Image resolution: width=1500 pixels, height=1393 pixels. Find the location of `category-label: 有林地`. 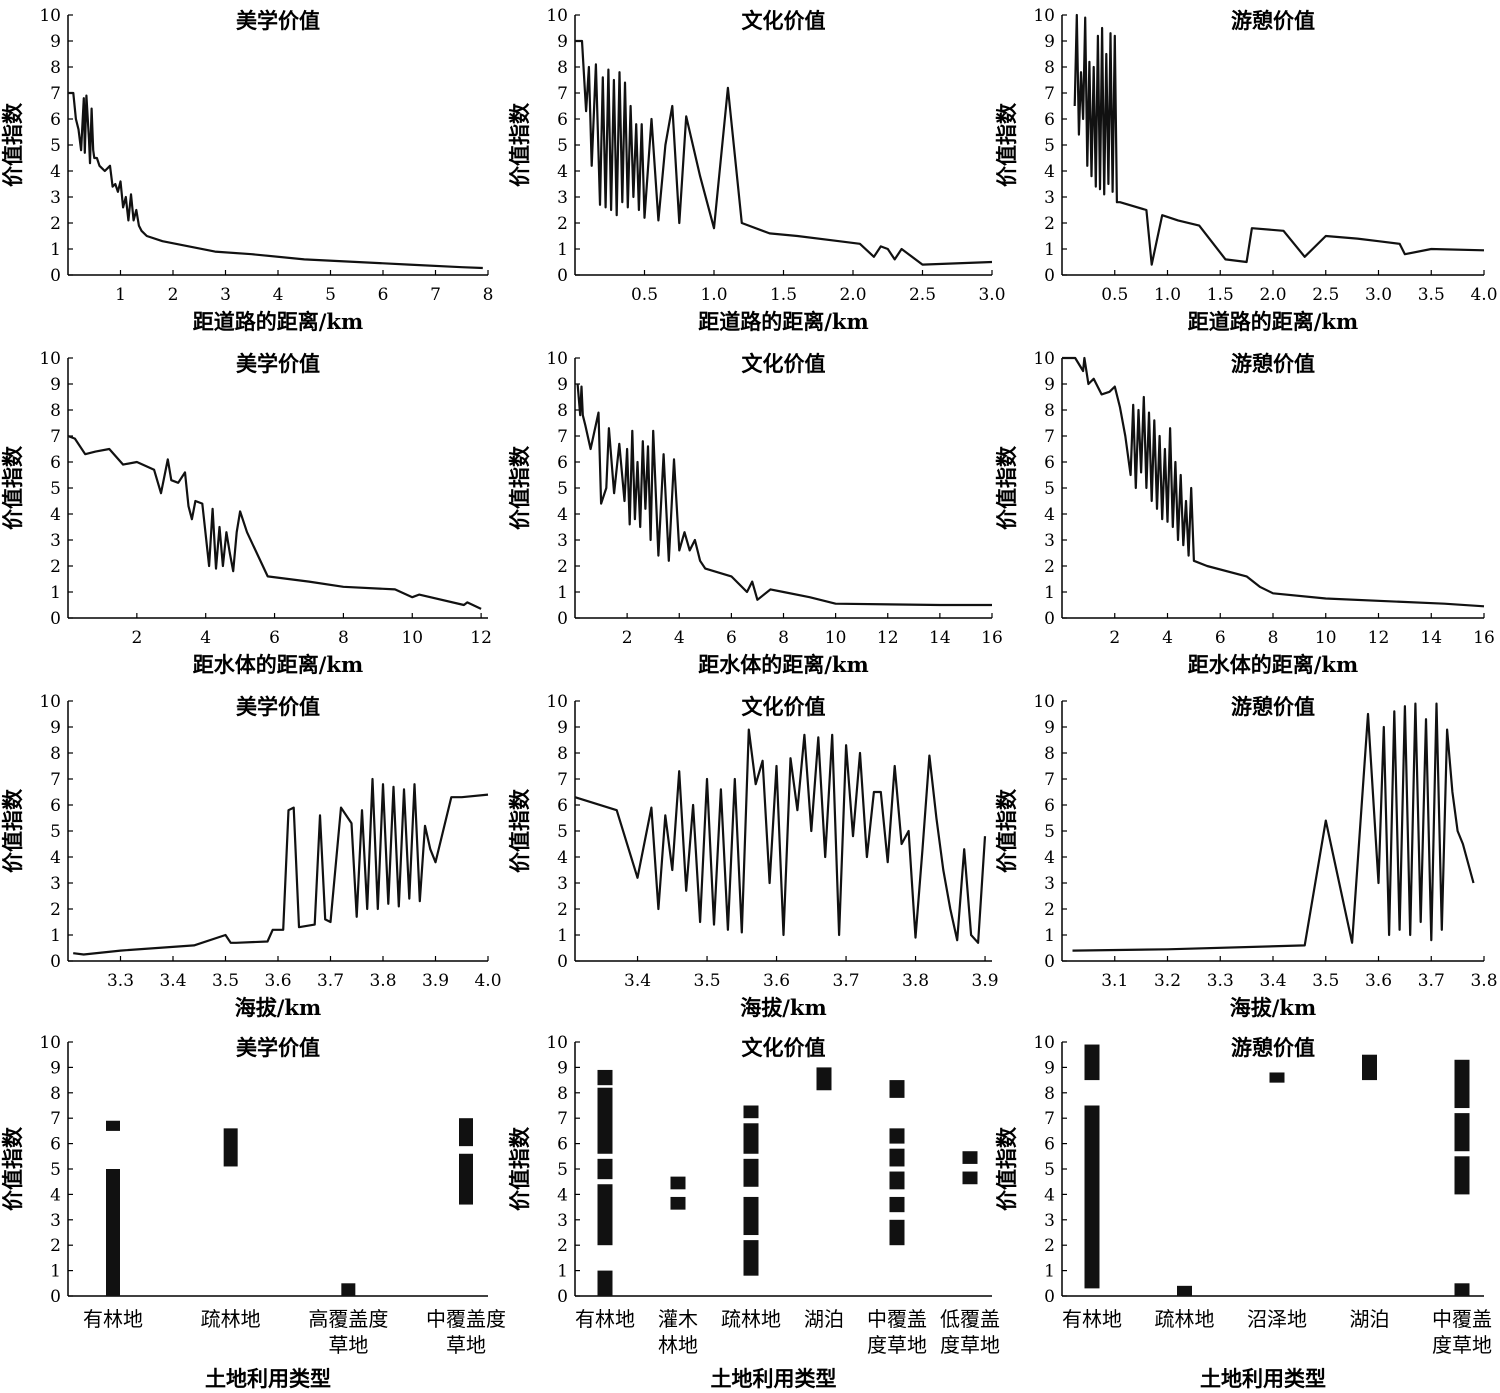

category-label: 有林地 is located at coordinates (1092, 1319).